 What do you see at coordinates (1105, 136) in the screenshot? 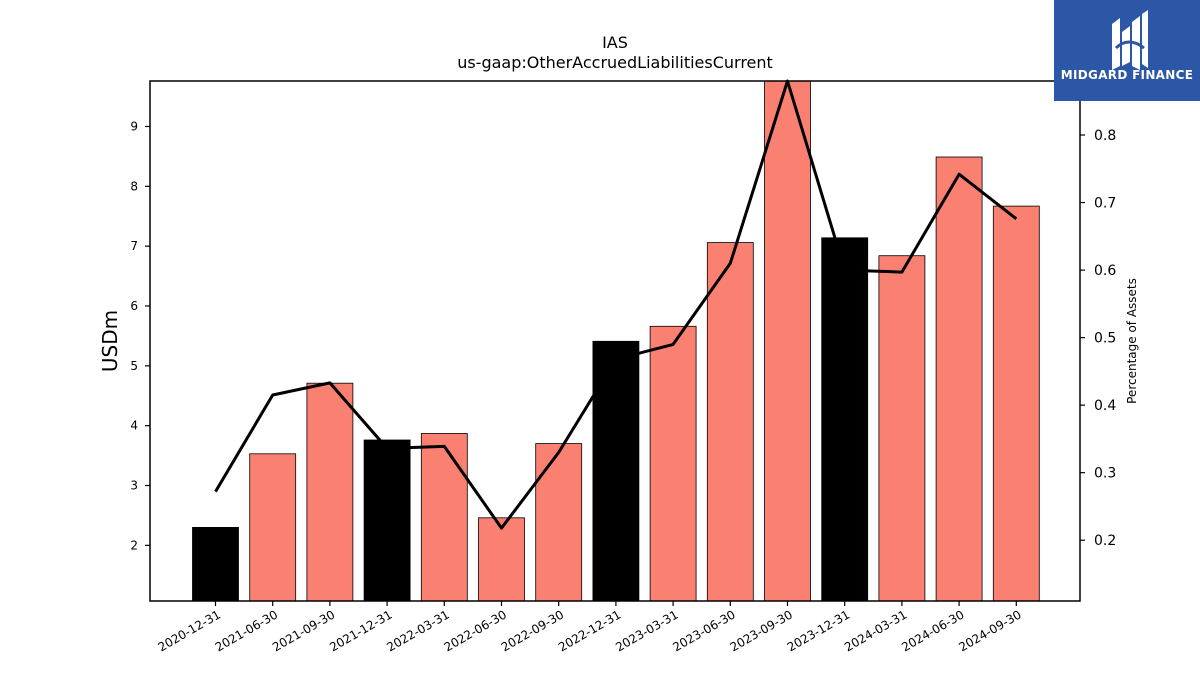
I see `y2-tick-label: 0.8` at bounding box center [1105, 136].